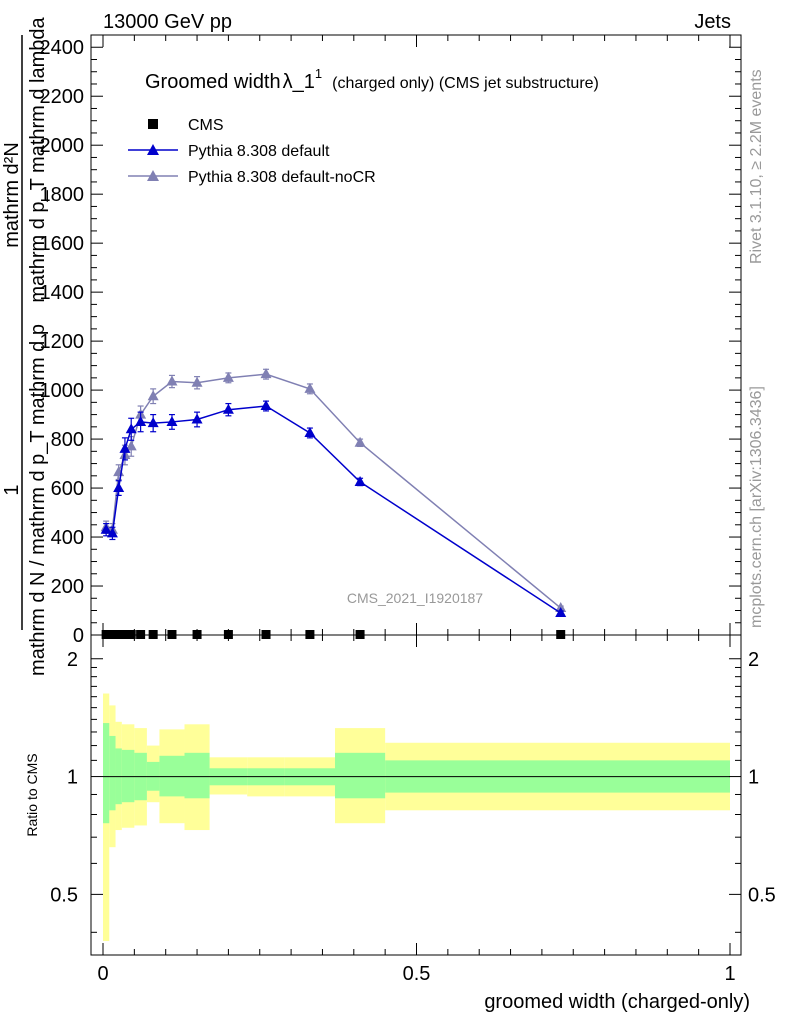 The height and width of the screenshot is (1024, 786). What do you see at coordinates (153, 175) in the screenshot?
I see `legend-marker-nocr` at bounding box center [153, 175].